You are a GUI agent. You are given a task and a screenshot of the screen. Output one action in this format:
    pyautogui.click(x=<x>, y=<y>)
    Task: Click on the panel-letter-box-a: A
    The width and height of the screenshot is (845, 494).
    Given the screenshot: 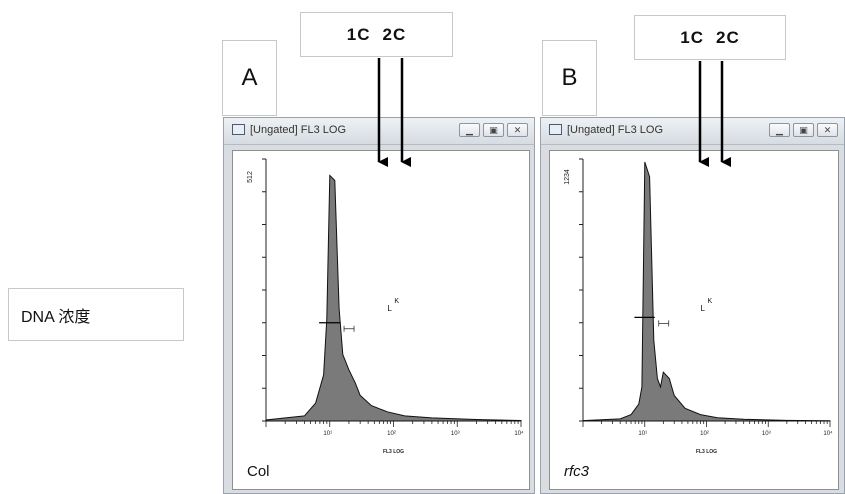 What is the action you would take?
    pyautogui.click(x=249, y=78)
    